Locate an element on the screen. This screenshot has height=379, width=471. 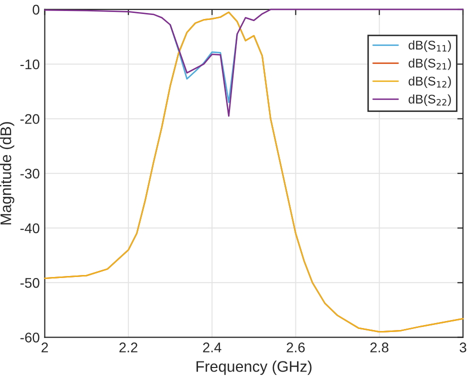
y-tick-label: -50 is located at coordinates (30, 283).